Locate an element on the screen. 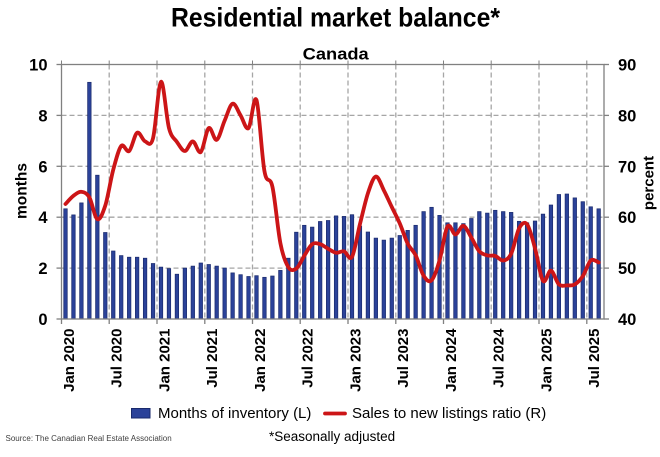 The height and width of the screenshot is (457, 660). svg-text: months is located at coordinates (22, 191).